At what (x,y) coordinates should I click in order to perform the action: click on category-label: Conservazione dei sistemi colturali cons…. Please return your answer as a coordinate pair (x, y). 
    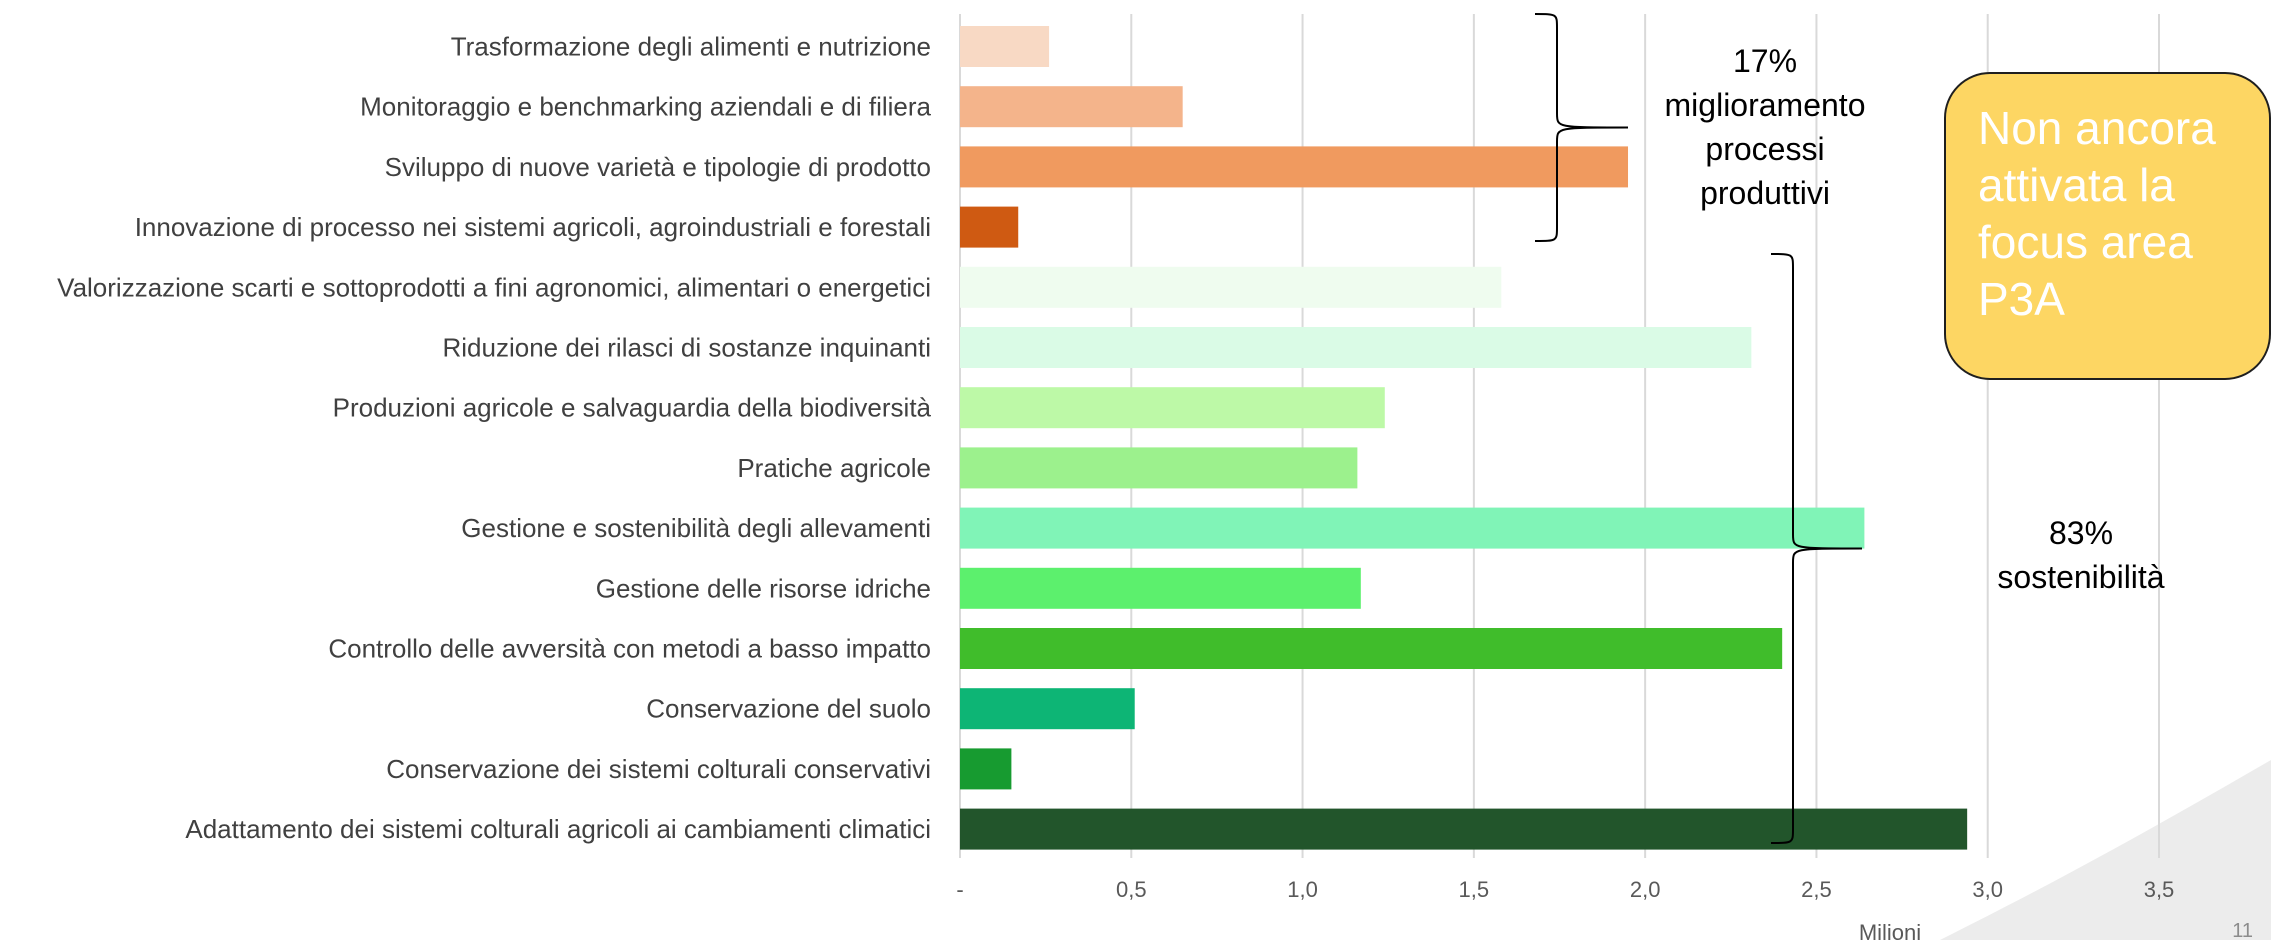
    Looking at the image, I should click on (658, 769).